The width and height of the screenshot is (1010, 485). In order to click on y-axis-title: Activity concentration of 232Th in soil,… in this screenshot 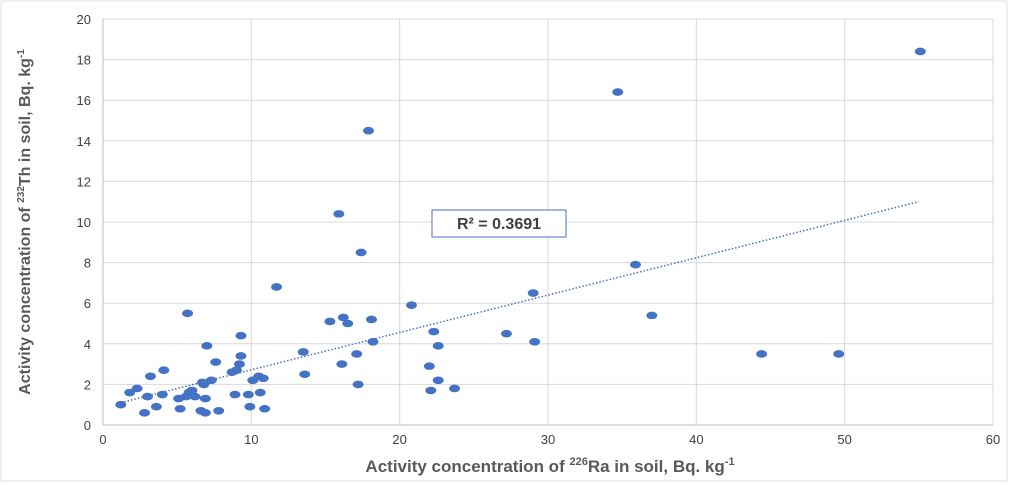, I will do `click(25, 222)`.